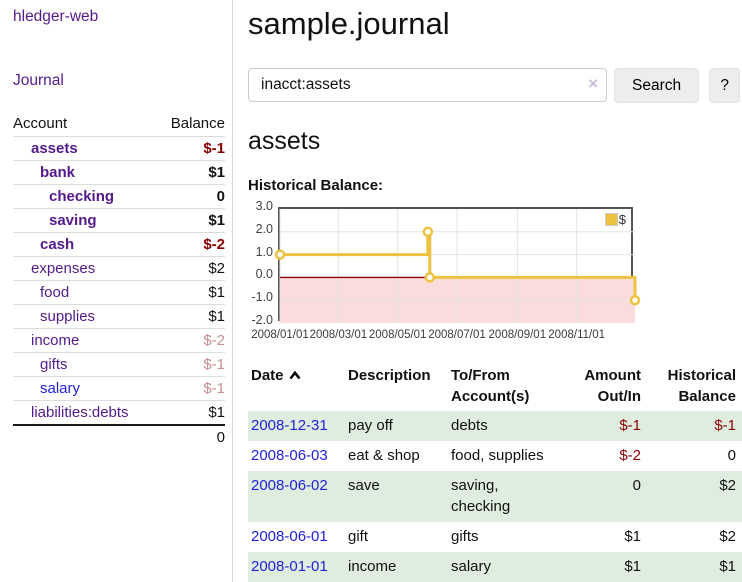  I want to click on x-tick-label: 2008/11/01, so click(576, 335).